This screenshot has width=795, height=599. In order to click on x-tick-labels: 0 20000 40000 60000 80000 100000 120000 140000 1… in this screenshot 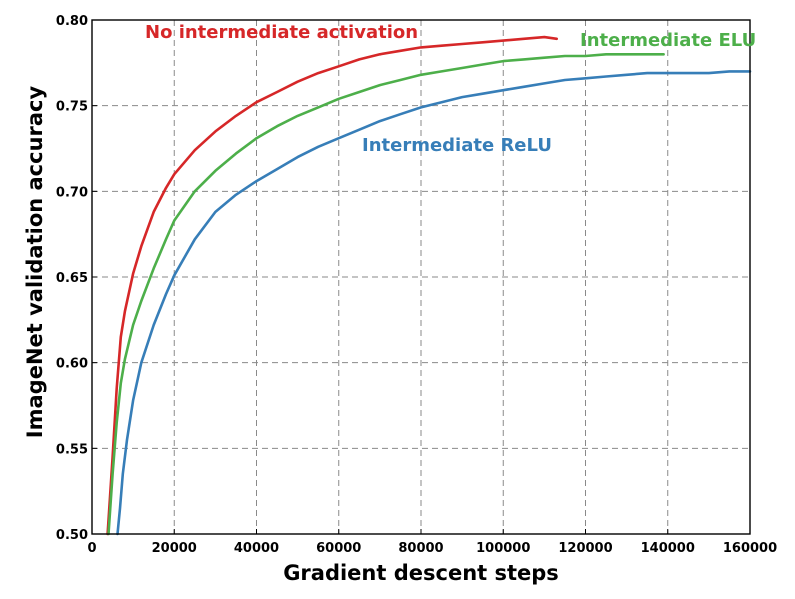, I will do `click(432, 548)`.